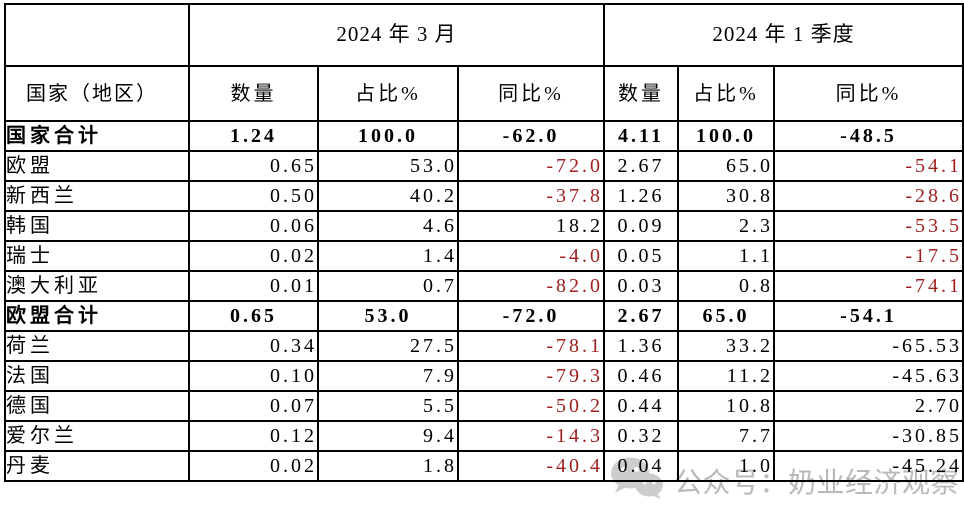  Describe the element at coordinates (868, 196) in the screenshot. I see `cell-value: -28.6` at that location.